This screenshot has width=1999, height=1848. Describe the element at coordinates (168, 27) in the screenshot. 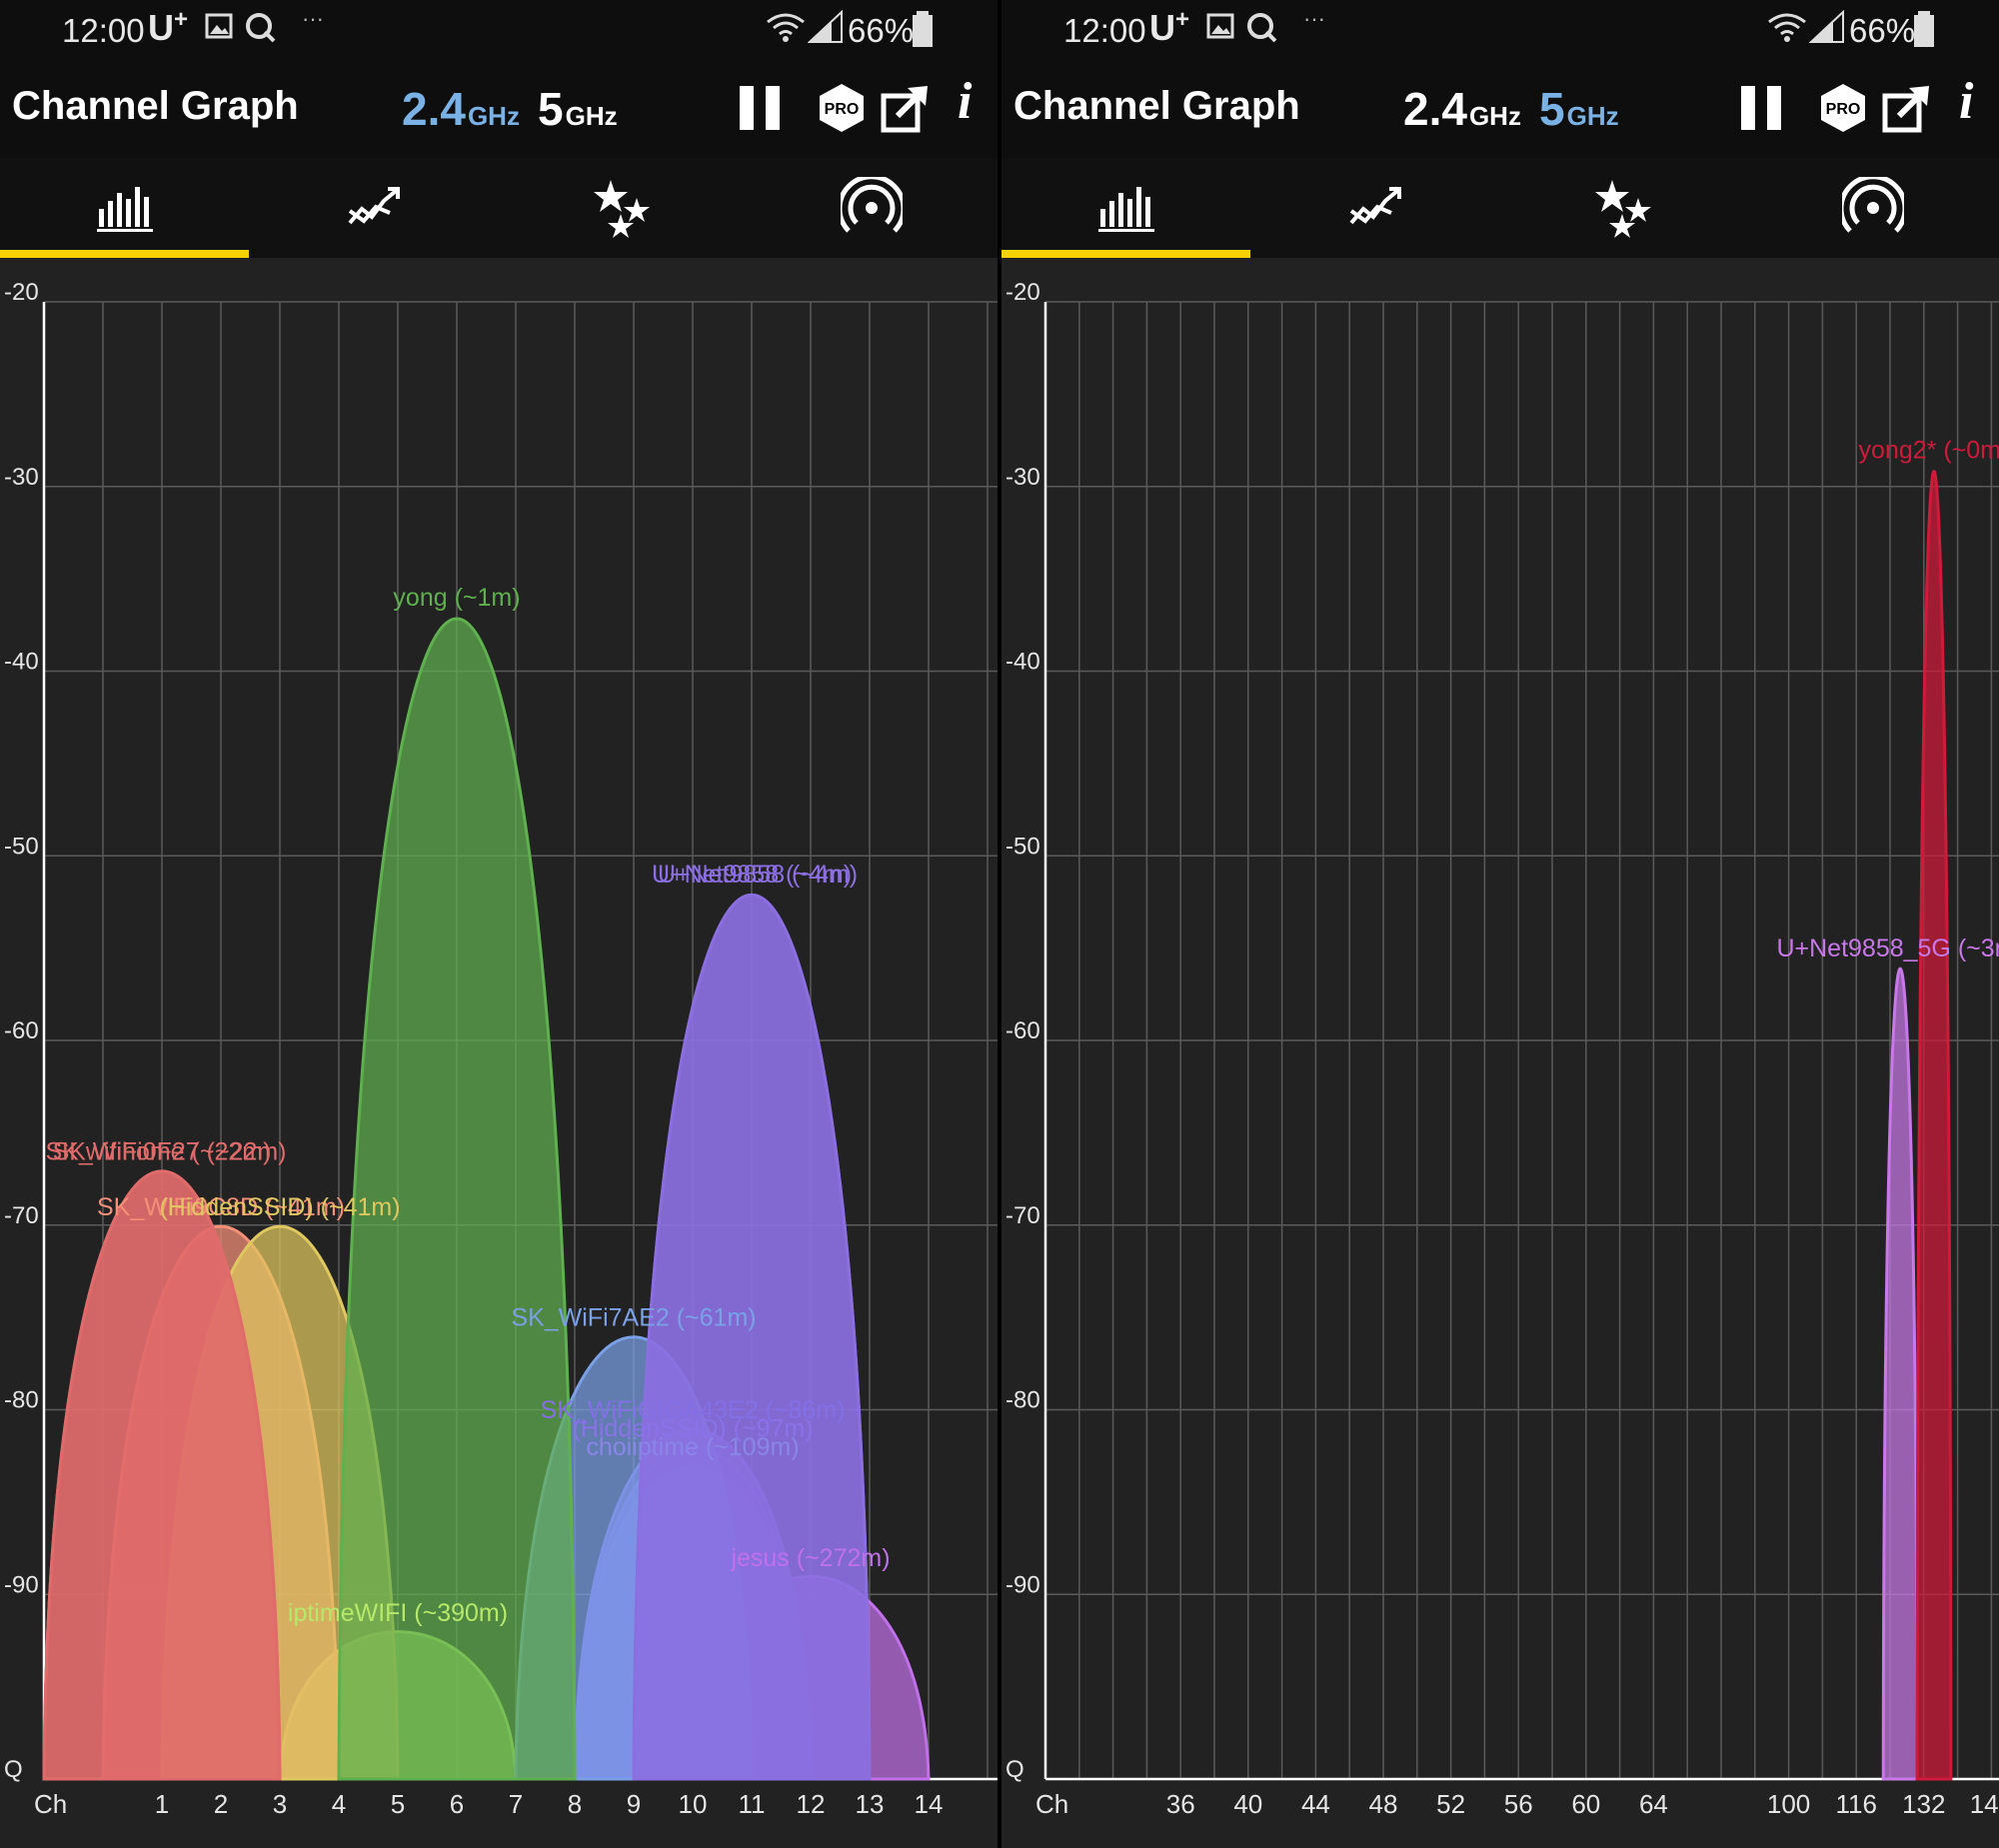

I see `status-carrier: U+` at that location.